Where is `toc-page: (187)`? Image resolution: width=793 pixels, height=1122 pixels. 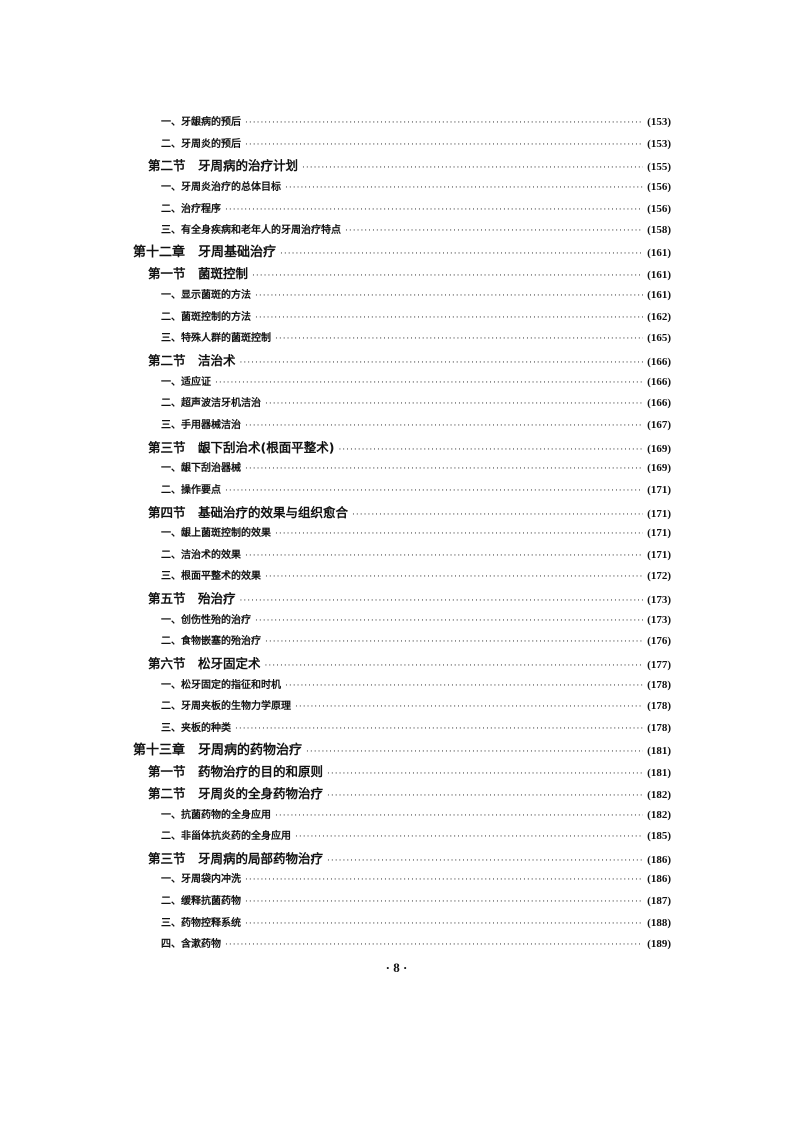 toc-page: (187) is located at coordinates (659, 901).